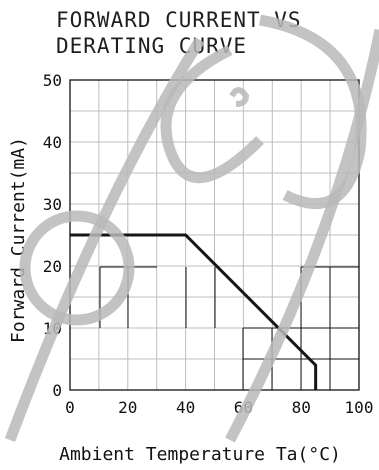 This screenshot has height=470, width=379. I want to click on y-tick-label: 20, so click(52, 266).